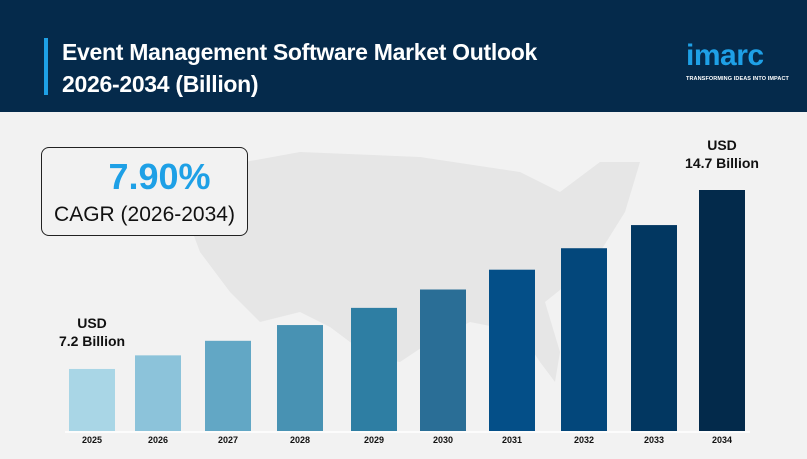 The image size is (807, 459). I want to click on x-tick-label: 2030, so click(443, 440).